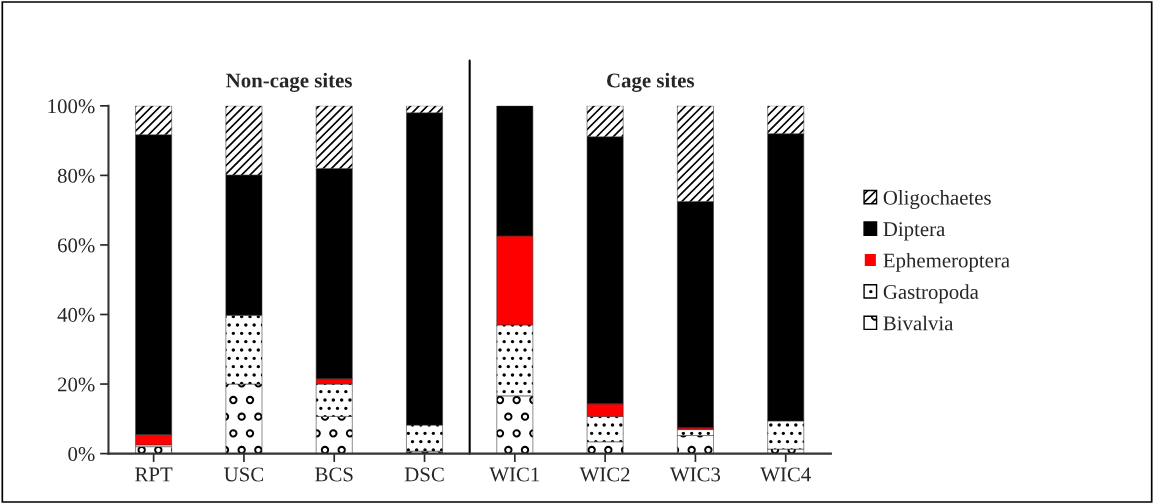  I want to click on x-tick-label: WIC1, so click(514, 474).